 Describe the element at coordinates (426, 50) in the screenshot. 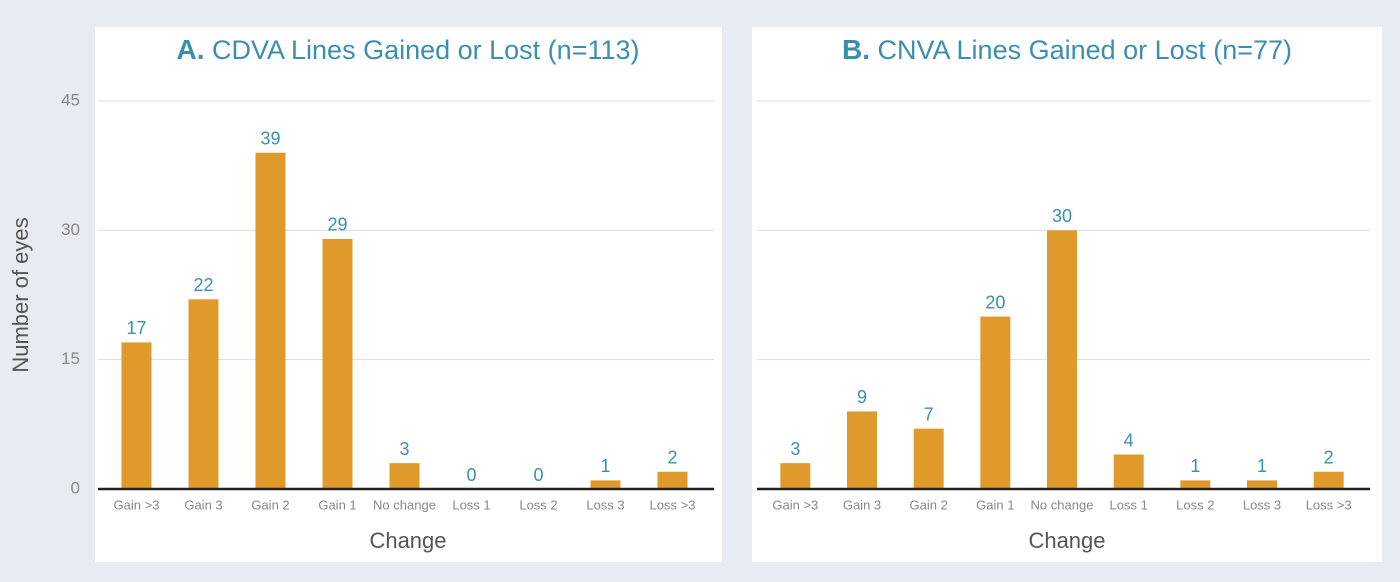

I see `title-text: CDVA Lines Gained or Lost (n=113)` at that location.